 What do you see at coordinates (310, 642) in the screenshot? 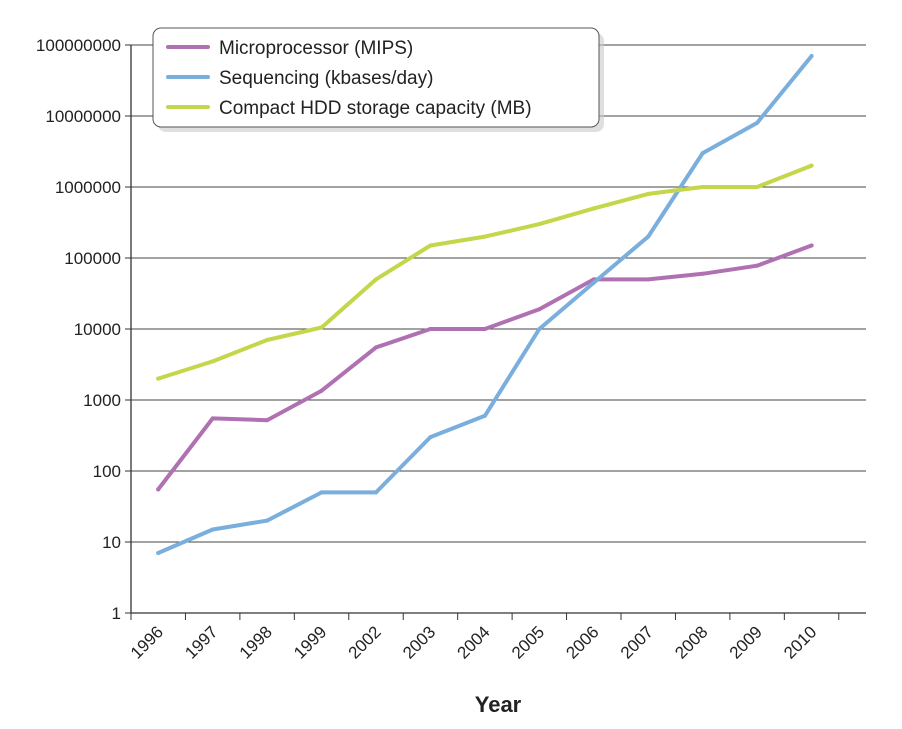
I see `x-tick-label: 1999` at bounding box center [310, 642].